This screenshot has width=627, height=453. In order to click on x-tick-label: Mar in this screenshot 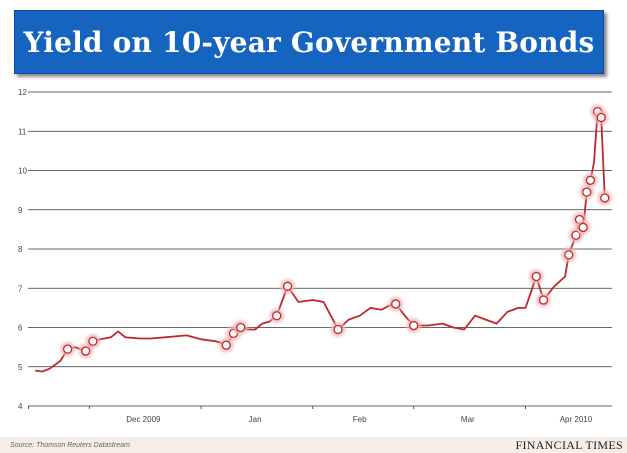, I will do `click(468, 419)`.